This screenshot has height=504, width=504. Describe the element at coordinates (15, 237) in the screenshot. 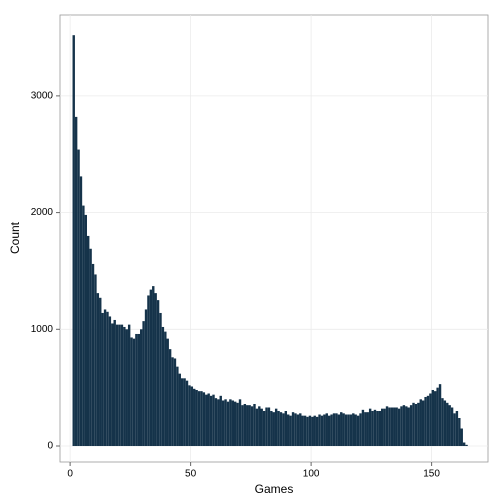

I see `y-axis-title: Count` at that location.